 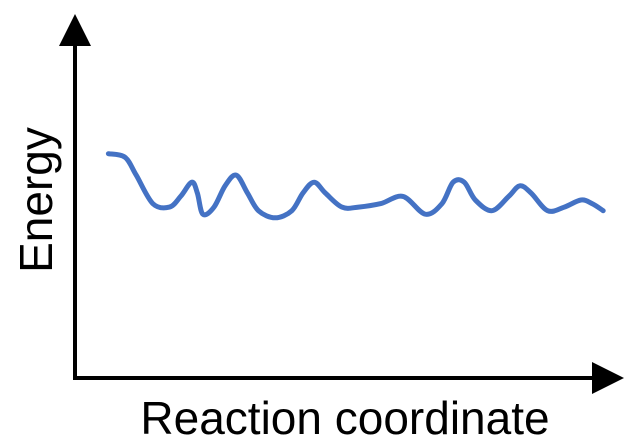 I want to click on x-axis-label: Reaction coordinate, so click(x=344, y=417).